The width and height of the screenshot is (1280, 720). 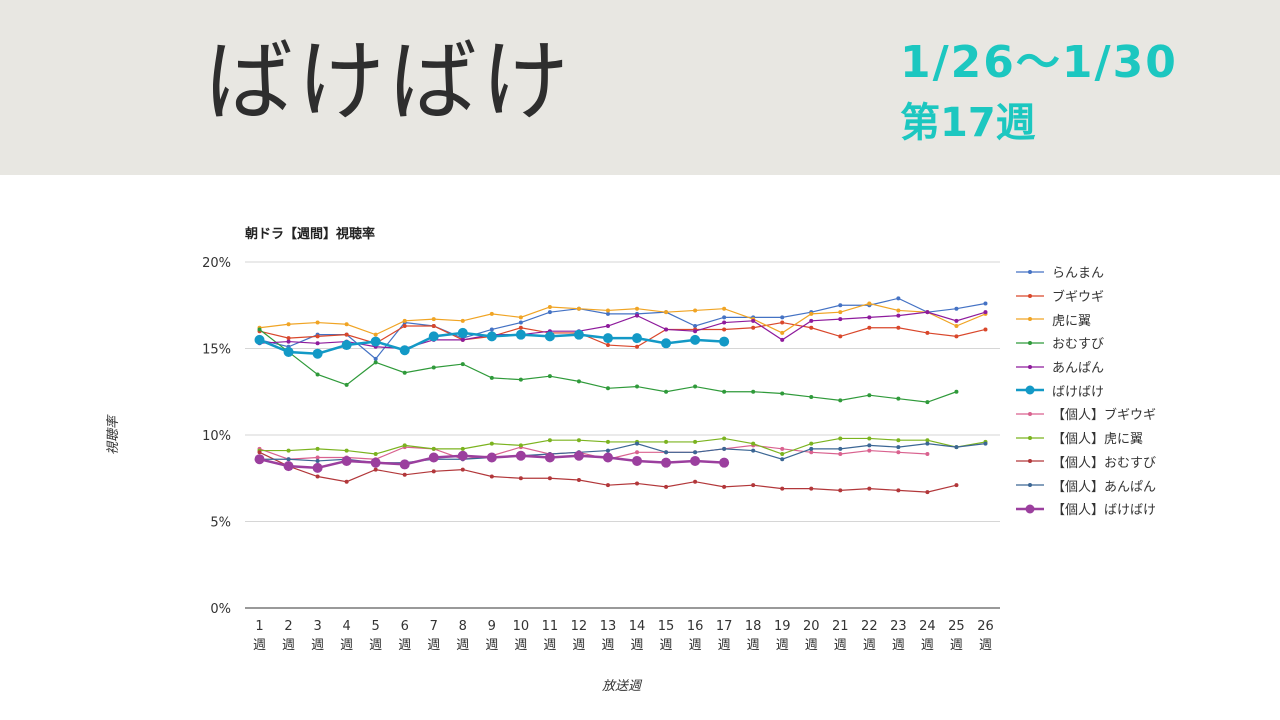 What do you see at coordinates (1086, 509) in the screenshot?
I see `legend-item: 【個人】ばけばけ` at bounding box center [1086, 509].